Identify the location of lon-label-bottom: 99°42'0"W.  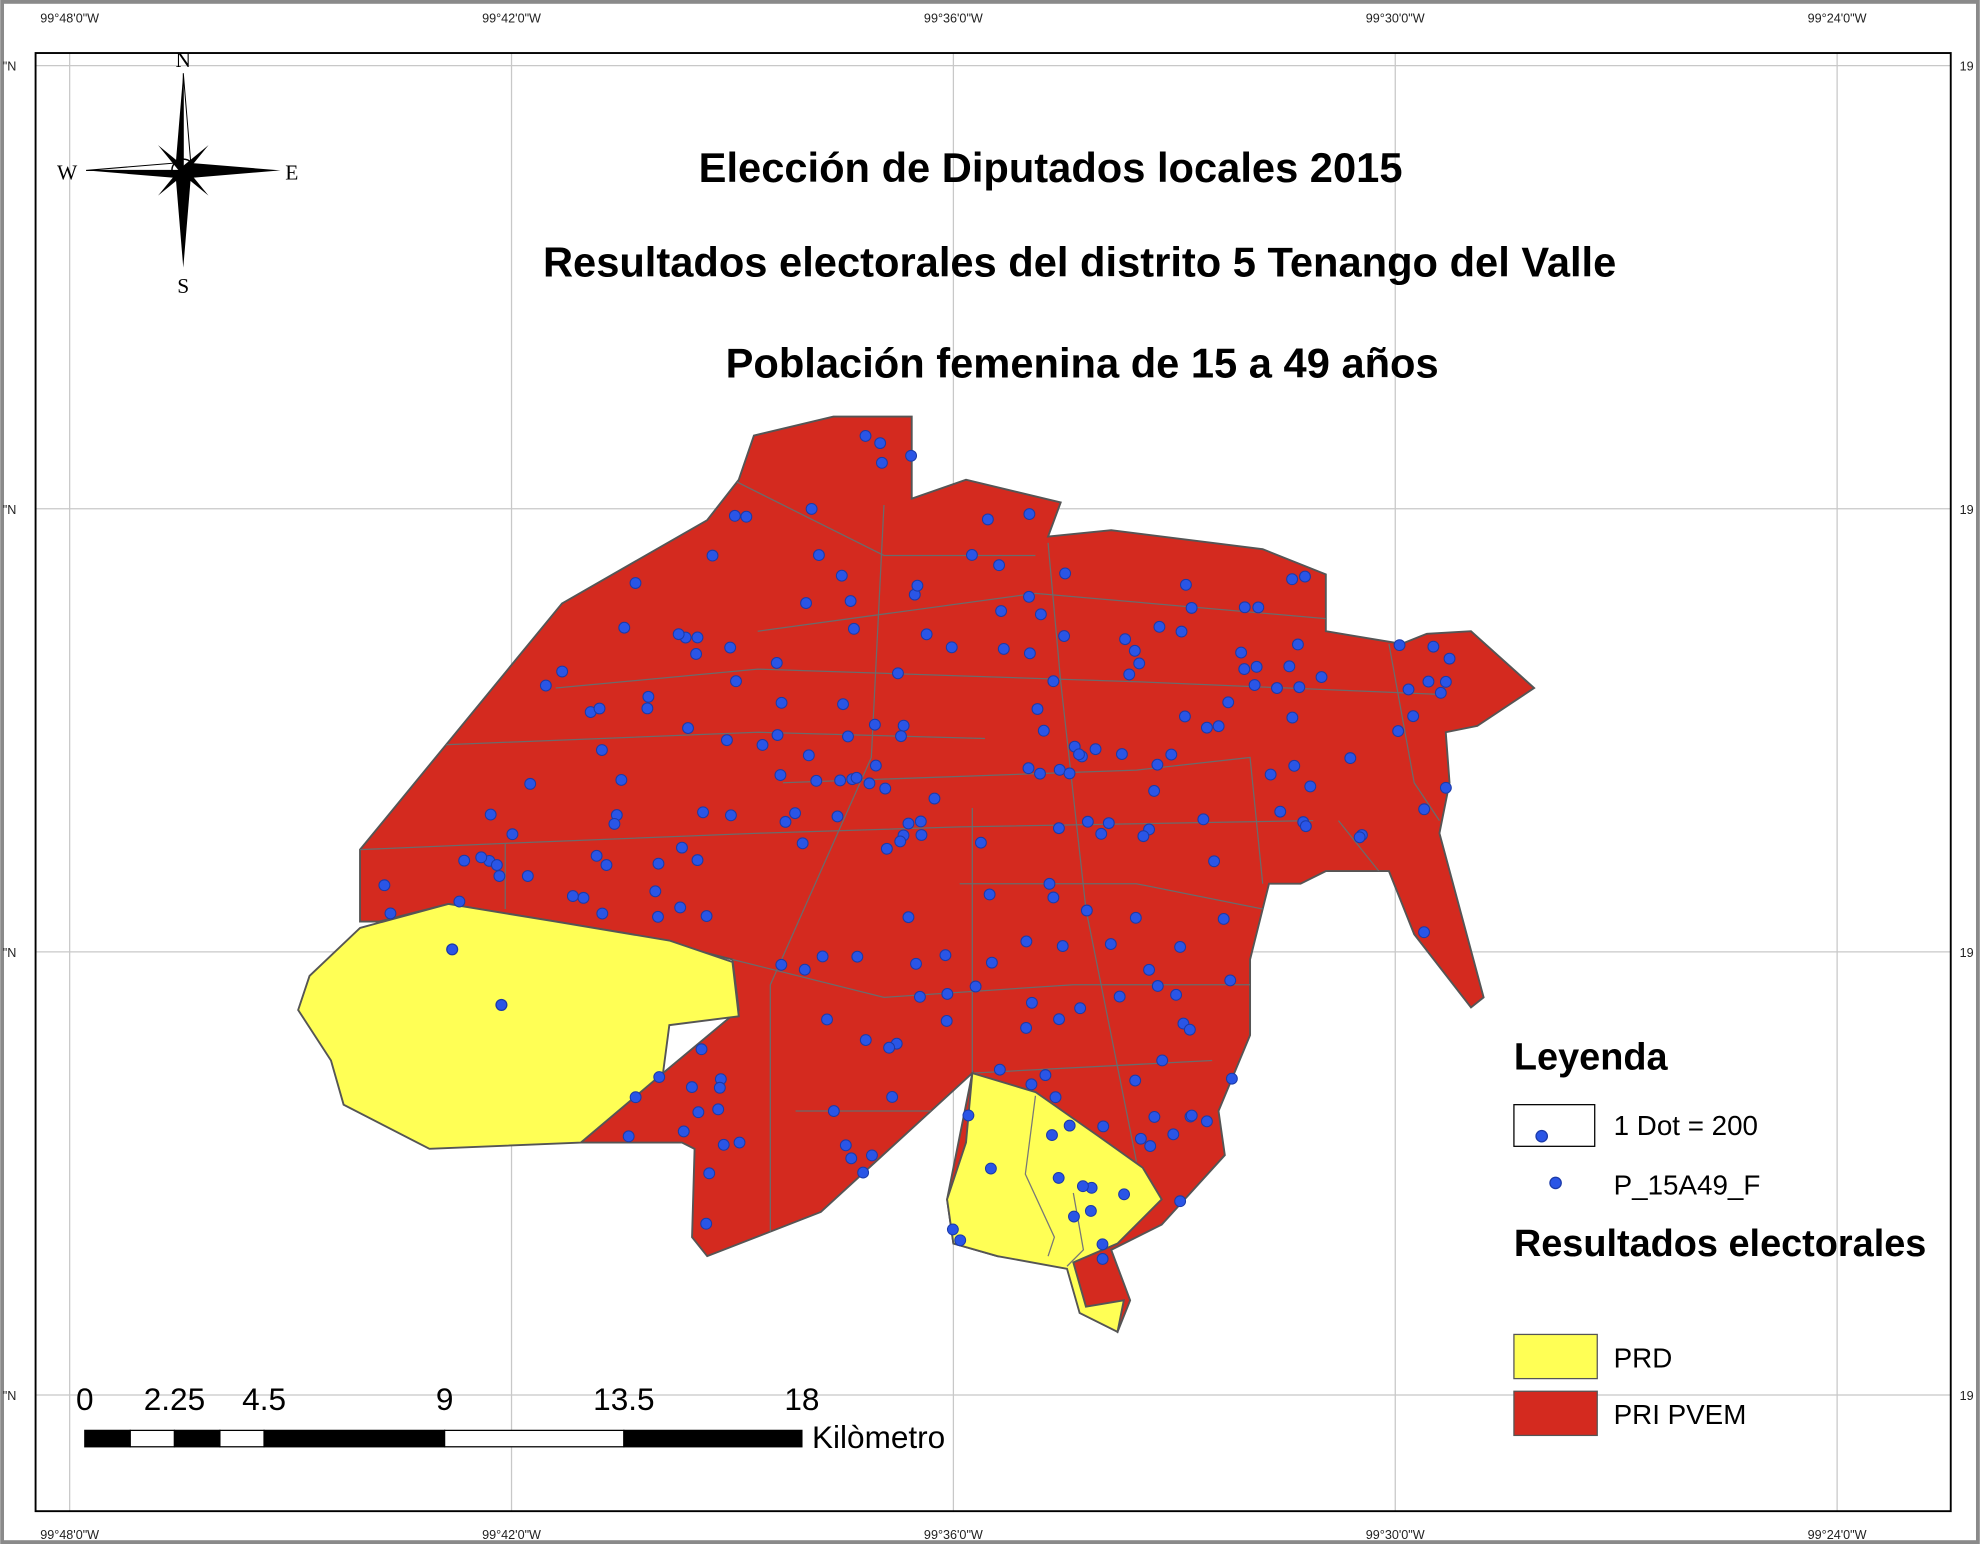
(511, 1535).